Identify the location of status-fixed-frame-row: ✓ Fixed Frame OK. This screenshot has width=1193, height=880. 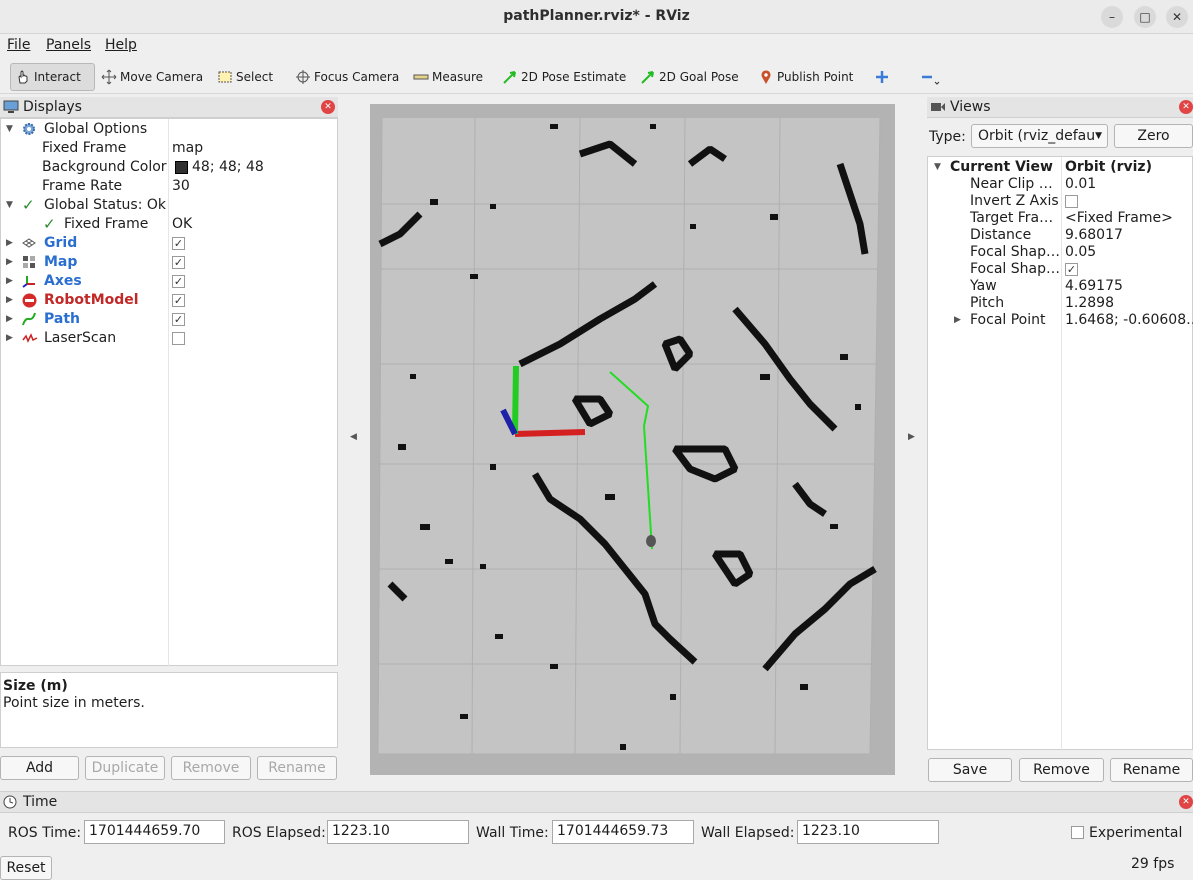
(118, 224).